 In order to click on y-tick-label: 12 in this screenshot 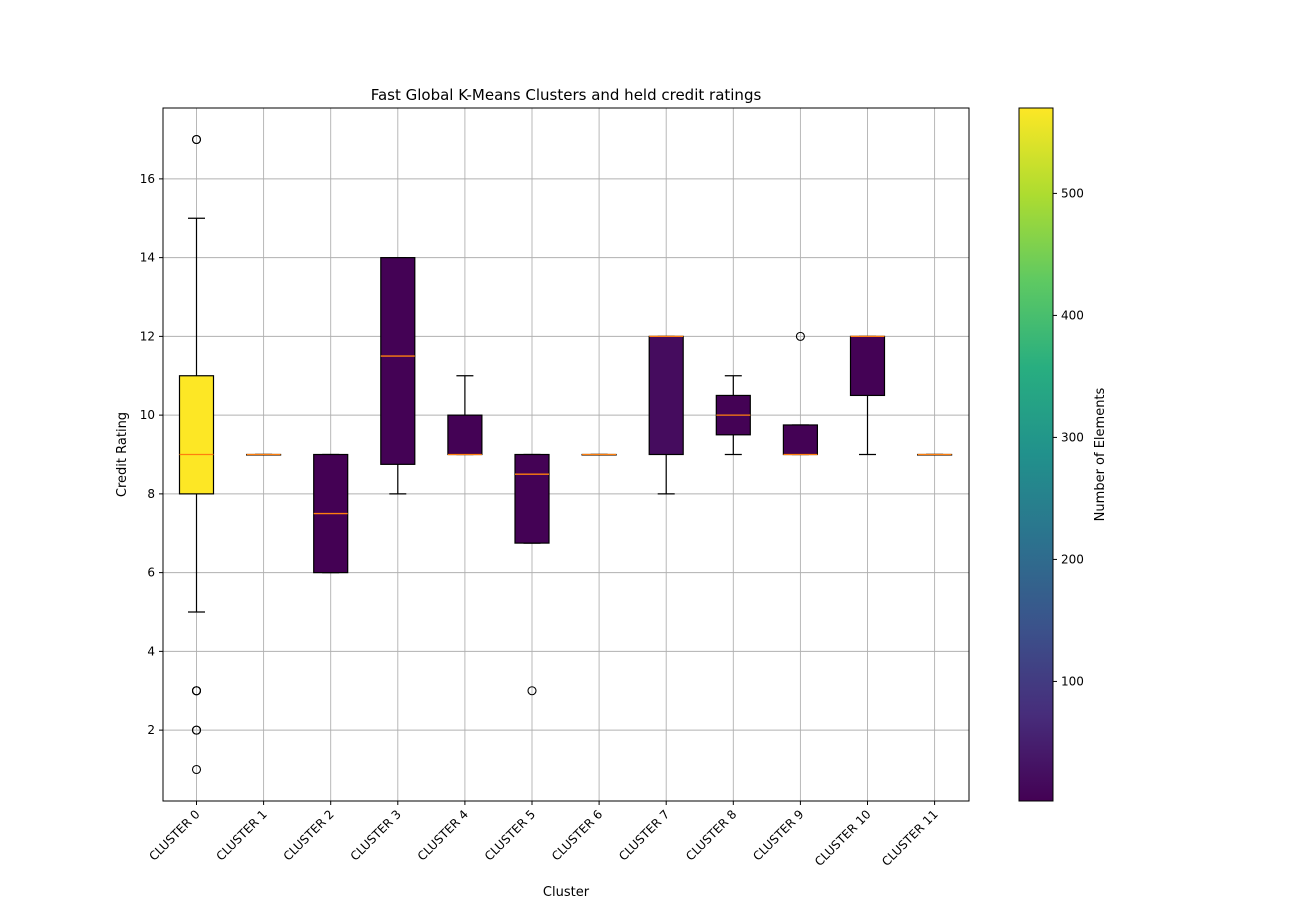, I will do `click(147, 336)`.